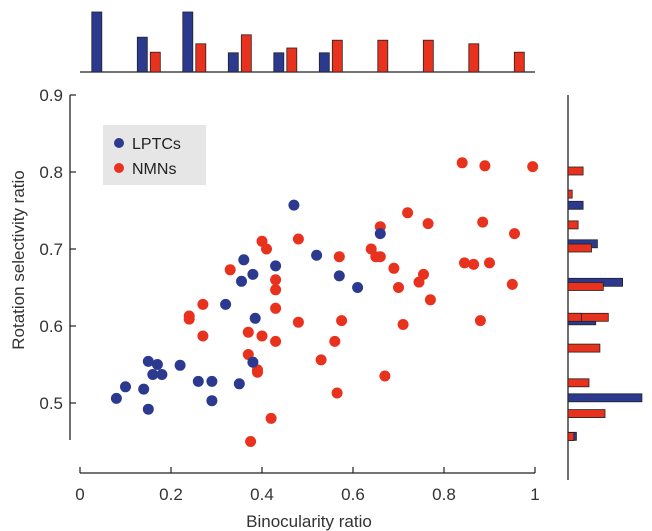 Image resolution: width=652 pixels, height=531 pixels. I want to click on legend-label-nmns: NMNs, so click(154, 169).